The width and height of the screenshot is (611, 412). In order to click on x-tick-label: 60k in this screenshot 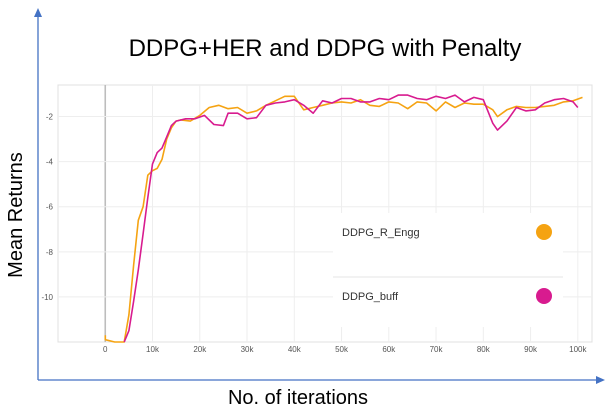, I will do `click(389, 349)`.